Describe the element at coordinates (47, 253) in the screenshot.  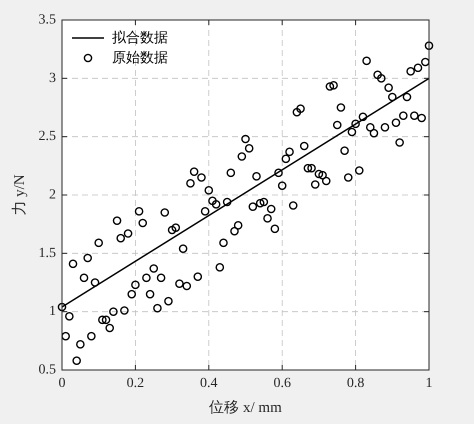
I see `y-tick-label: 1.5` at that location.